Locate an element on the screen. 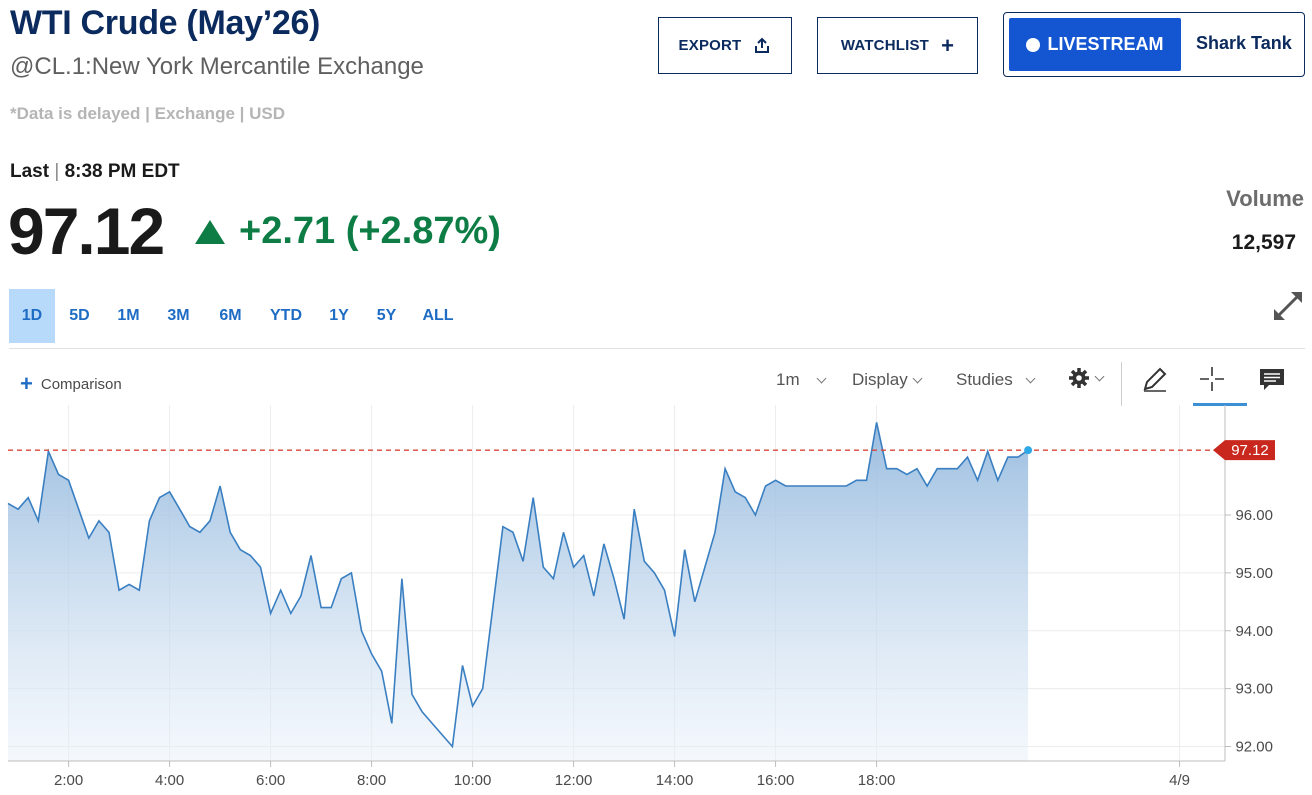  interval-label: 1m is located at coordinates (788, 379).